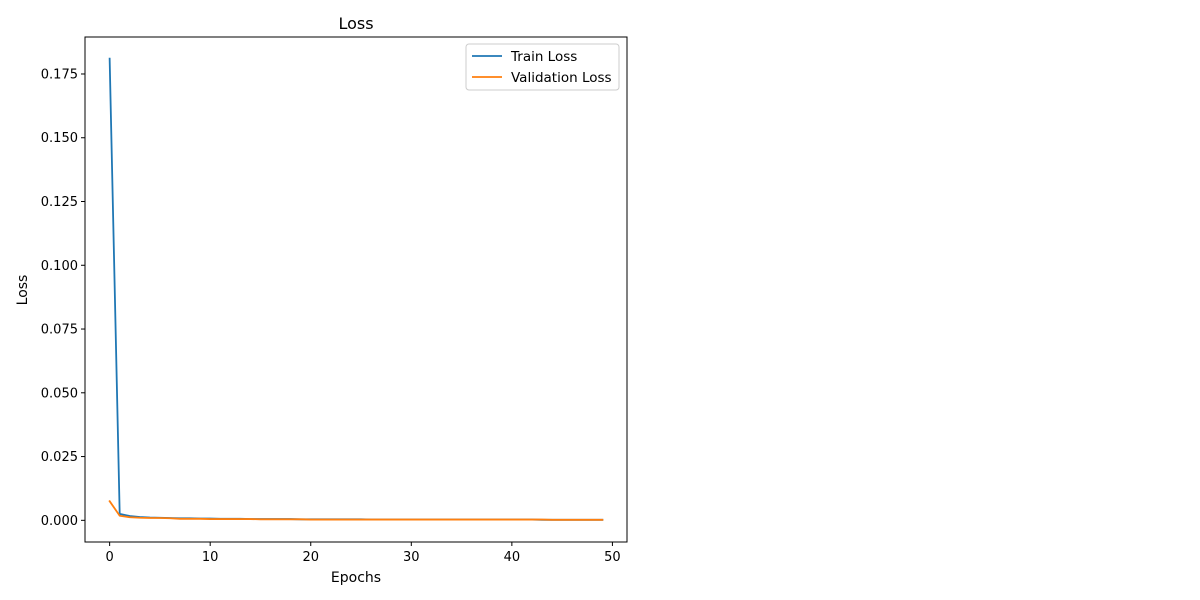  What do you see at coordinates (356, 578) in the screenshot?
I see `x-axis-label: Epochs` at bounding box center [356, 578].